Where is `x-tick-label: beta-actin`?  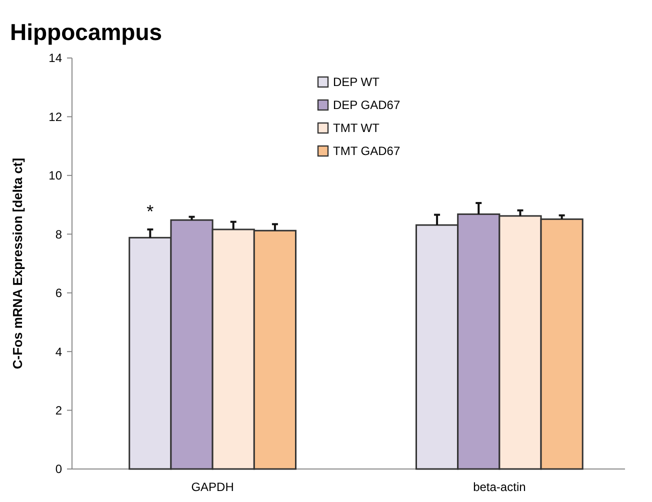 x-tick-label: beta-actin is located at coordinates (499, 487).